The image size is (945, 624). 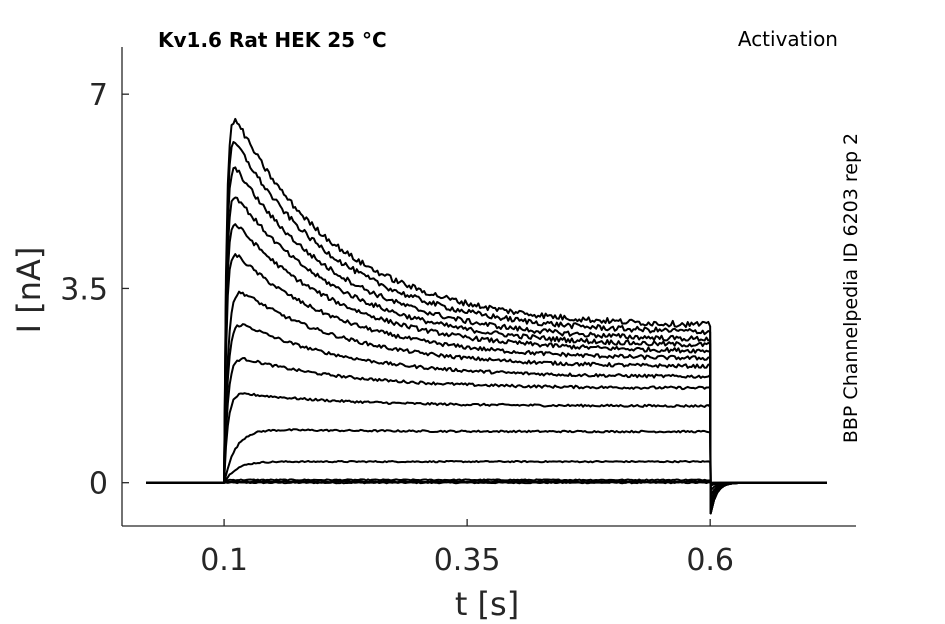 What do you see at coordinates (788, 39) in the screenshot?
I see `protocol-label: Activation` at bounding box center [788, 39].